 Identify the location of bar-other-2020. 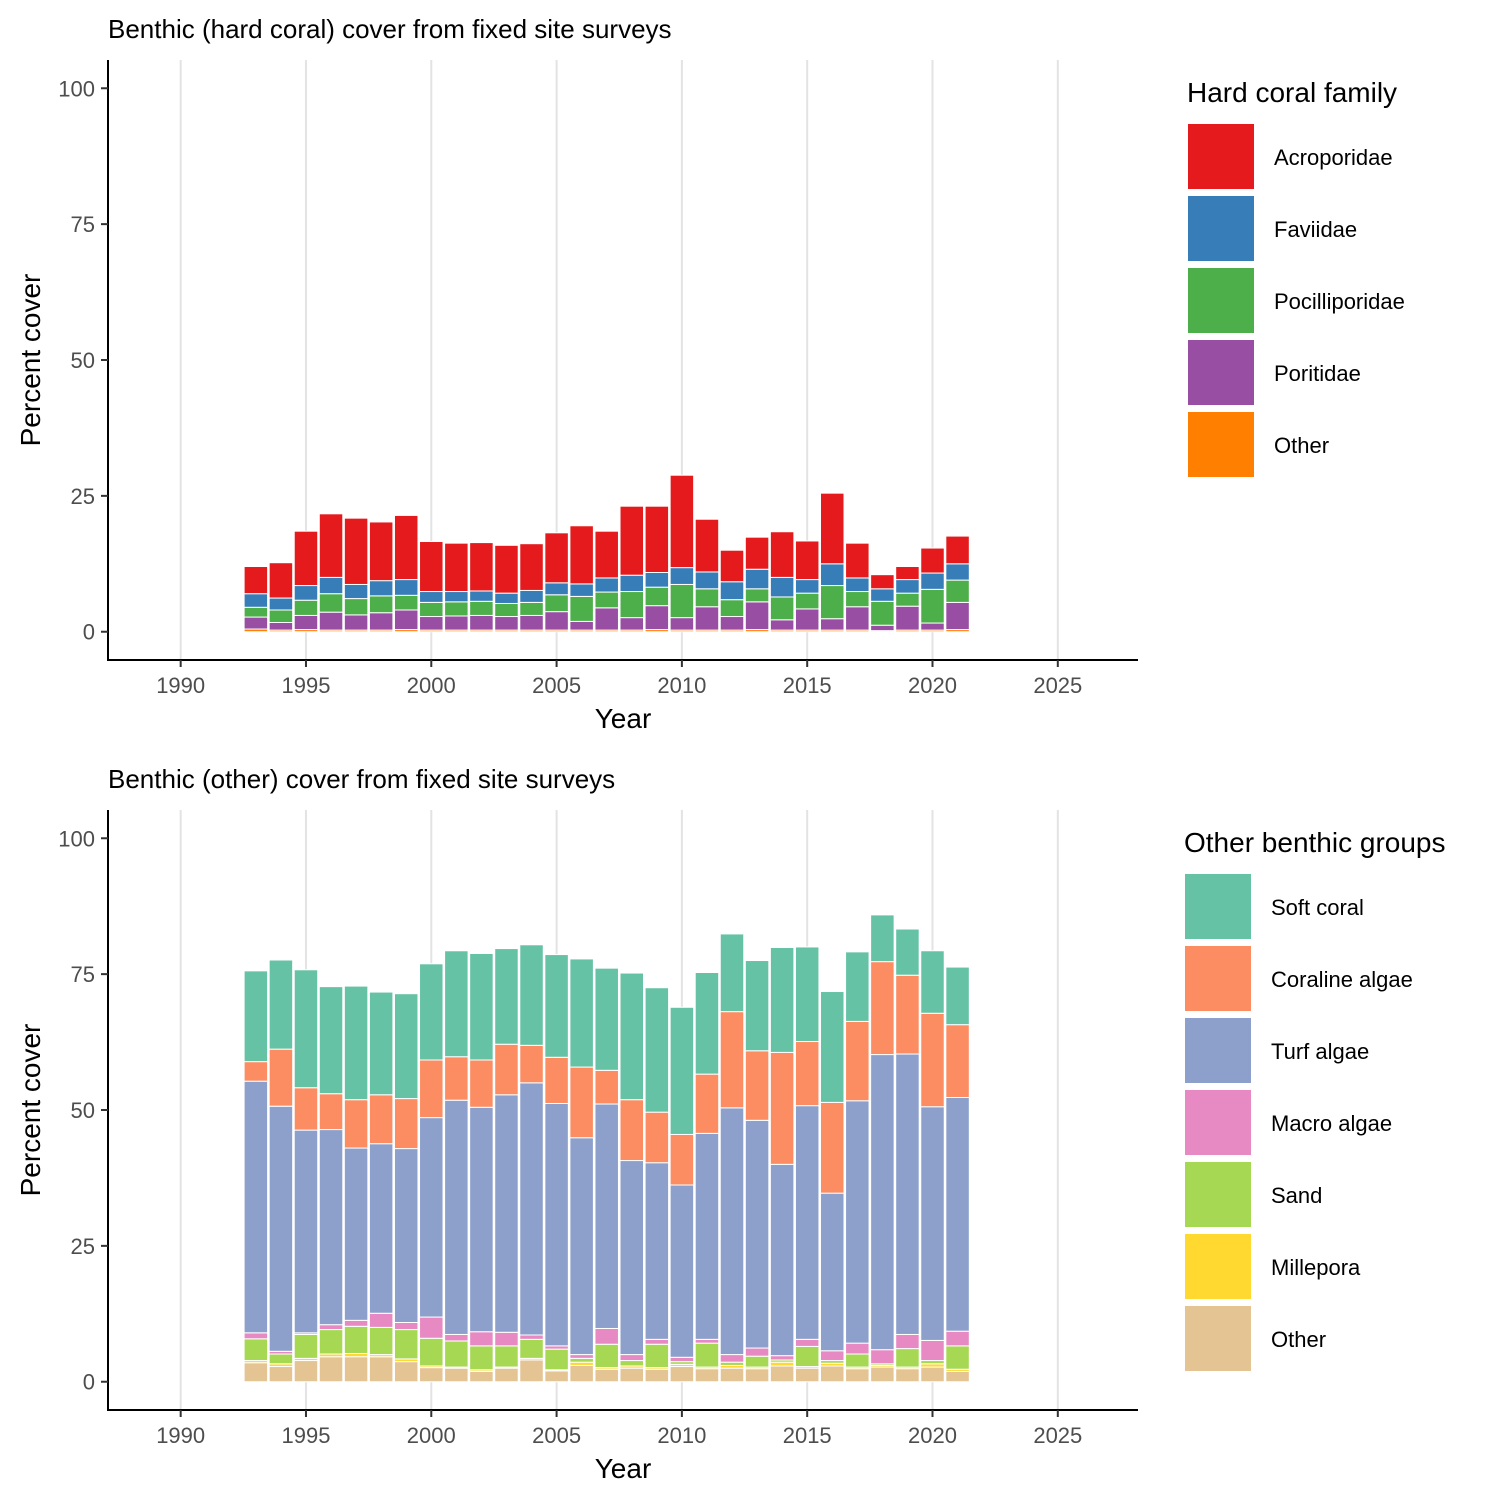
(932, 1374).